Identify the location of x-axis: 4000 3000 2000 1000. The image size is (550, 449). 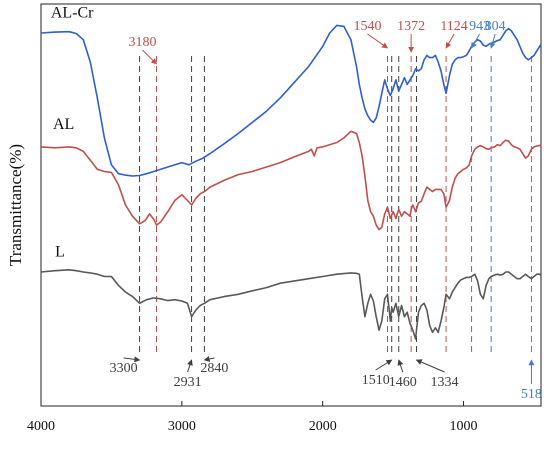
(252, 417).